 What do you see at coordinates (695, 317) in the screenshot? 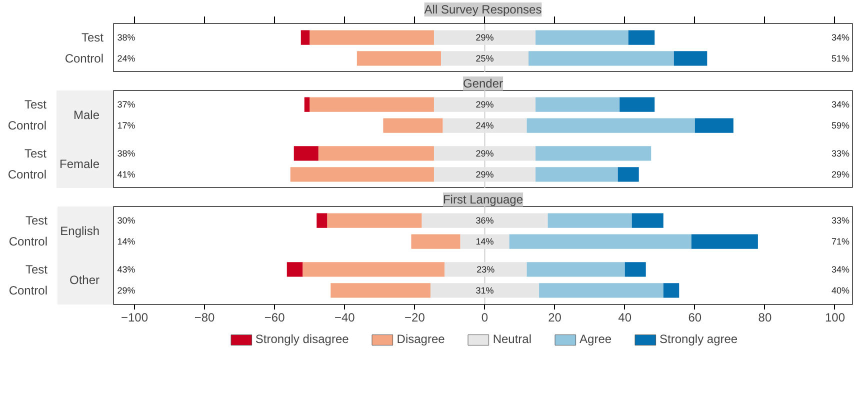
I see `x-tick-label: 60` at bounding box center [695, 317].